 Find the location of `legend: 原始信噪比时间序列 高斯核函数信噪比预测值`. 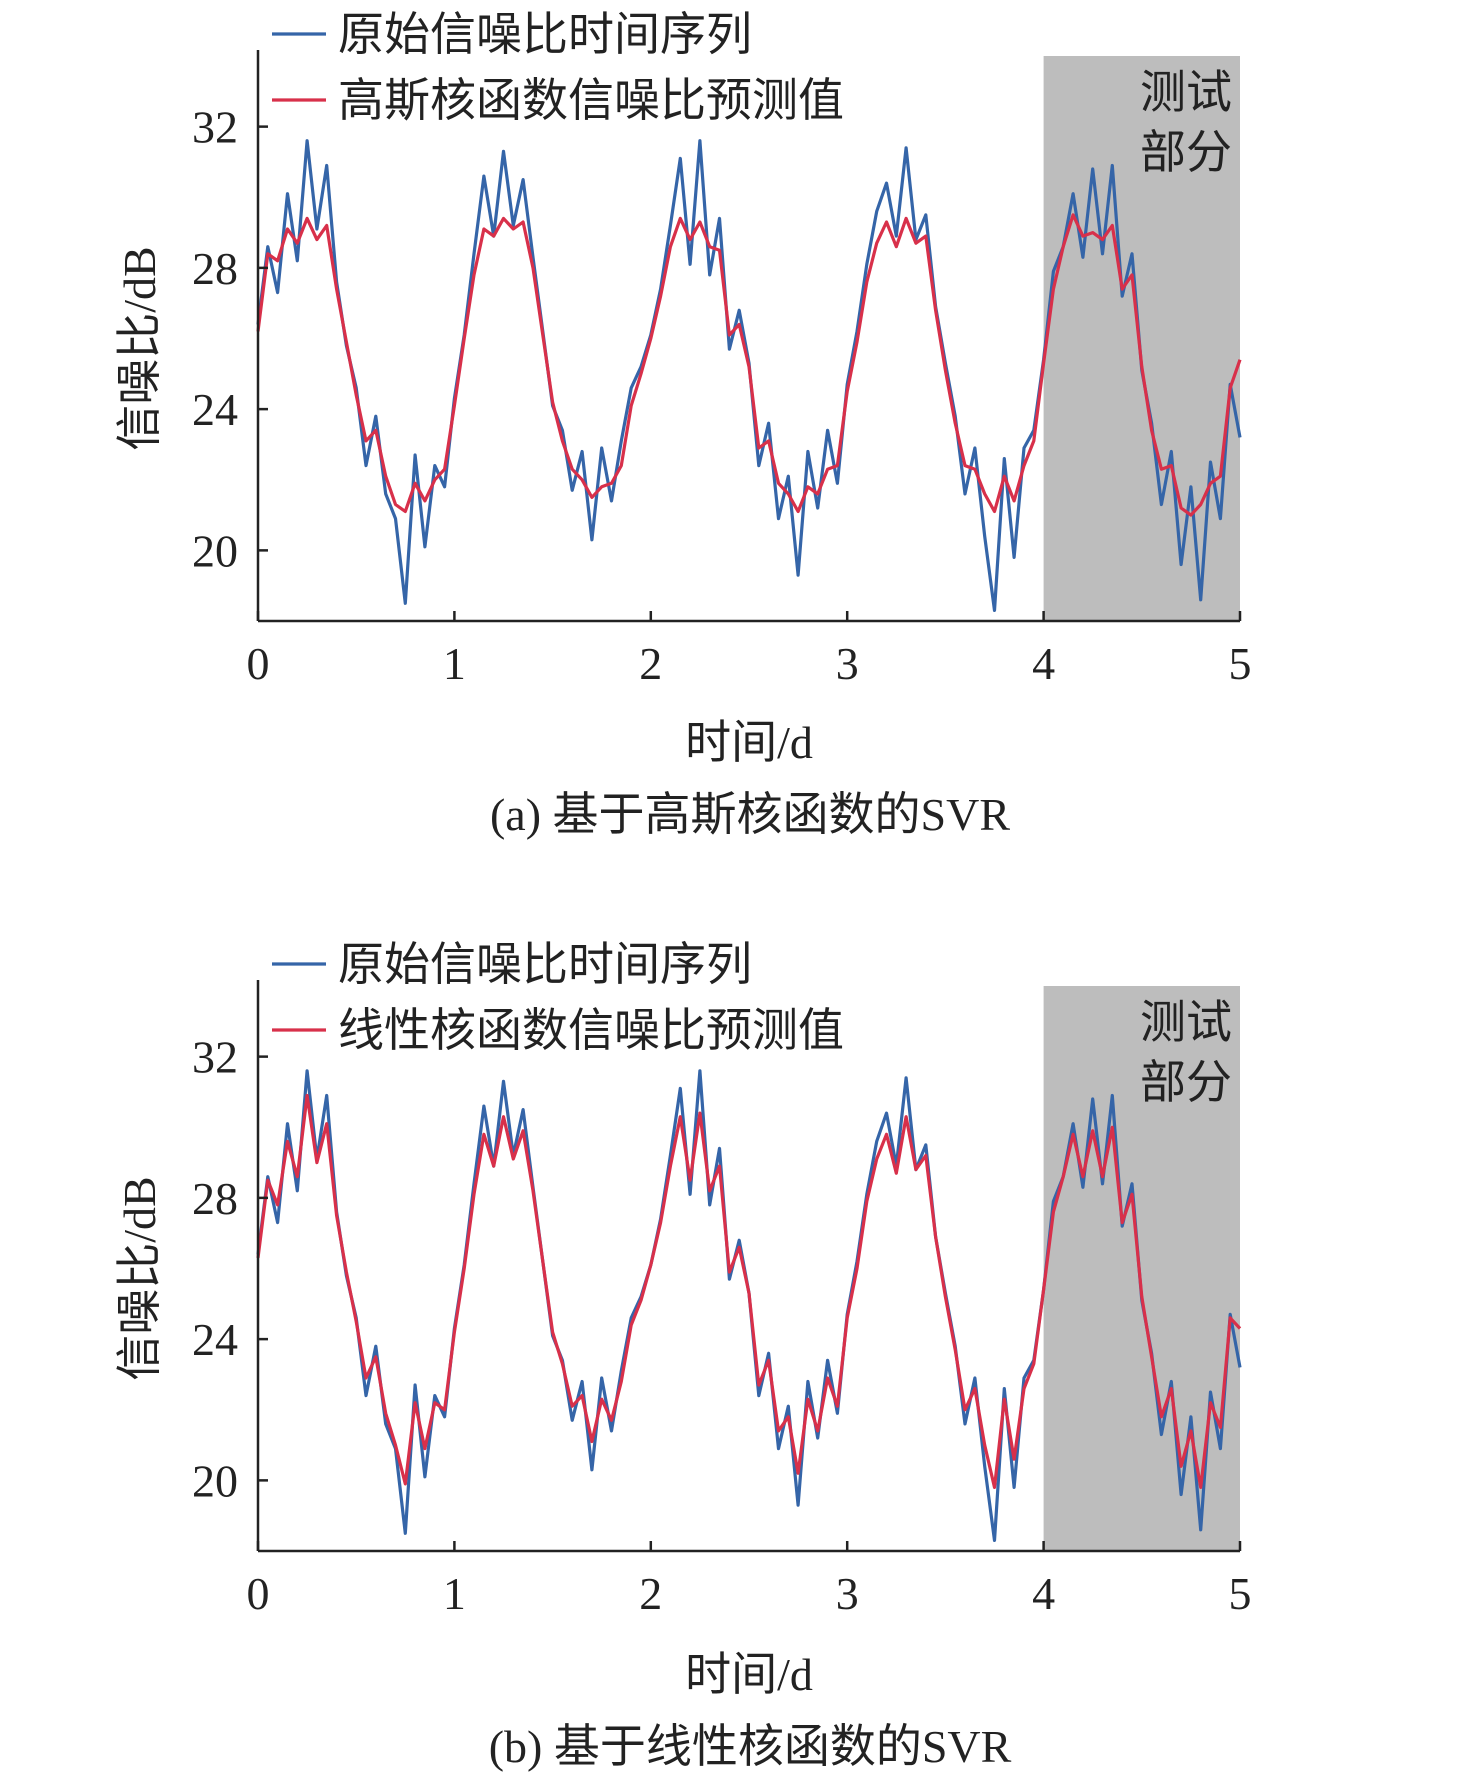

legend: 原始信噪比时间序列 高斯核函数信噪比预测值 is located at coordinates (558, 67).